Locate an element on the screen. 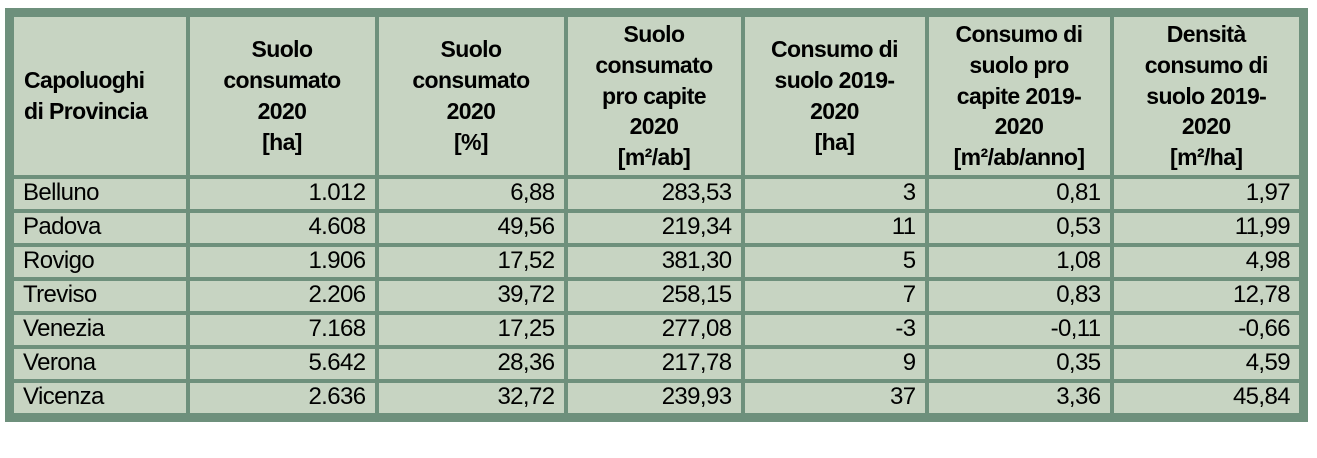  row-label: Rovigo is located at coordinates (98, 262).